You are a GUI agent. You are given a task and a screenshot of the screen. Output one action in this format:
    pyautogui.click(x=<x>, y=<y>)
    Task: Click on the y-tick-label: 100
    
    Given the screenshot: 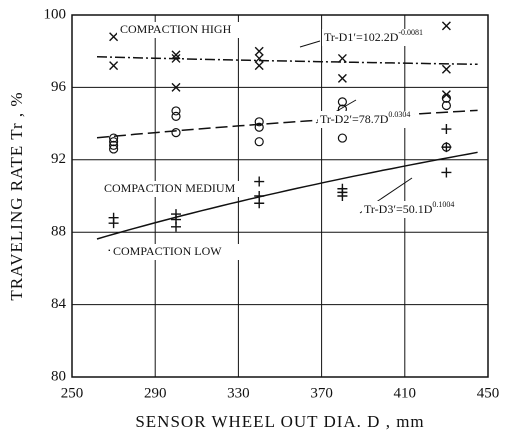 What is the action you would take?
    pyautogui.click(x=55, y=14)
    